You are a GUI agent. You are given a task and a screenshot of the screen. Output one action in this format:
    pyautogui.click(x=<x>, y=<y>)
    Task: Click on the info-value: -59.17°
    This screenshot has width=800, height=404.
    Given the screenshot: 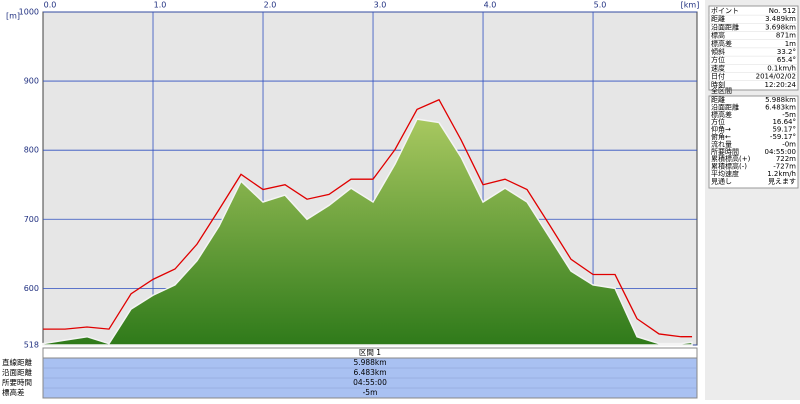 What is the action you would take?
    pyautogui.click(x=783, y=137)
    